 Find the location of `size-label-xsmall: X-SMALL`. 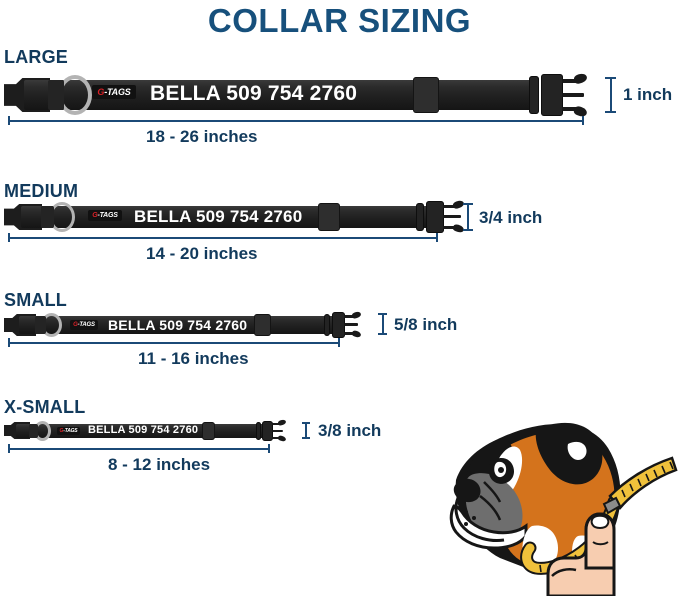

size-label-xsmall: X-SMALL is located at coordinates (45, 407).